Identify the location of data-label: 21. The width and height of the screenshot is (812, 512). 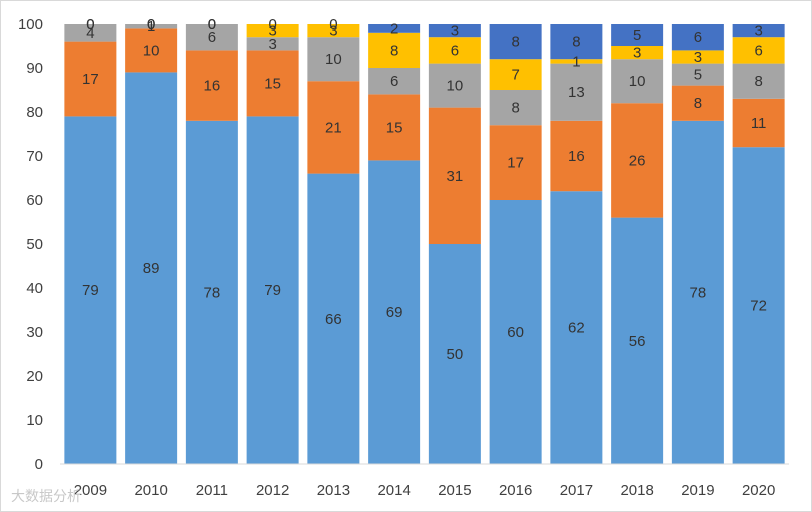
(333, 127).